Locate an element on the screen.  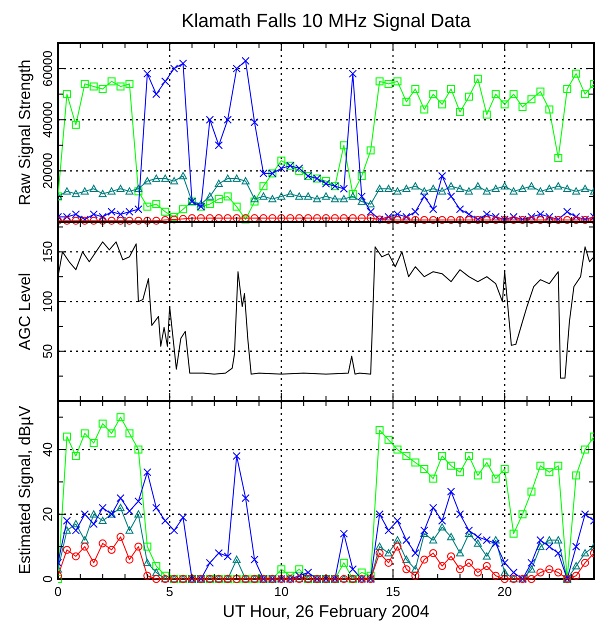
y-tick-label: 40 is located at coordinates (47, 449).